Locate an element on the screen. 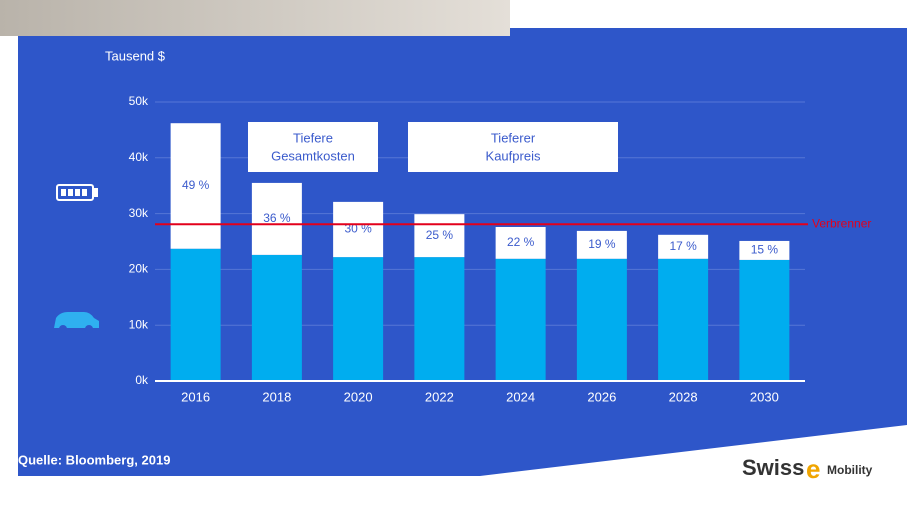 The width and height of the screenshot is (907, 508). share-label: 49 % is located at coordinates (196, 185).